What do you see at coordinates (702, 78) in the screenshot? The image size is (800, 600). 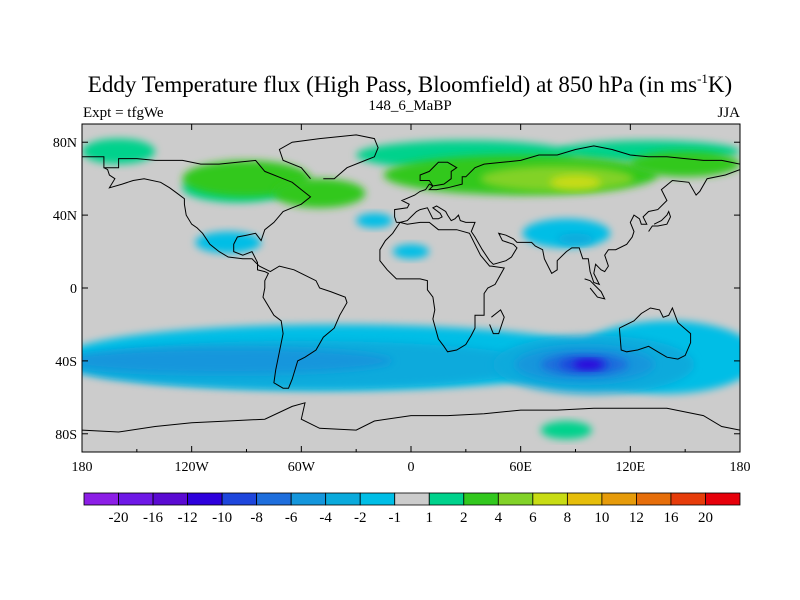 I see `chart-title-unit-superscript: -1` at bounding box center [702, 78].